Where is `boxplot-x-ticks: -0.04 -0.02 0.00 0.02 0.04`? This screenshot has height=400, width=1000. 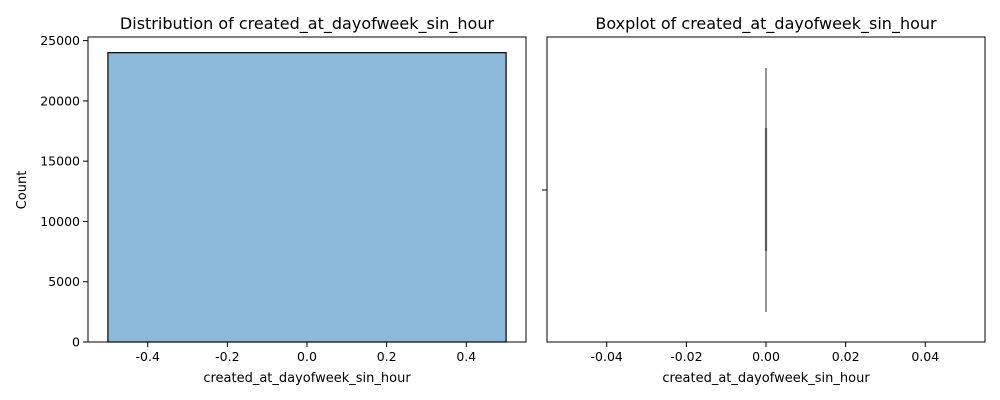
boxplot-x-ticks: -0.04 -0.02 0.00 0.02 0.04 is located at coordinates (765, 353).